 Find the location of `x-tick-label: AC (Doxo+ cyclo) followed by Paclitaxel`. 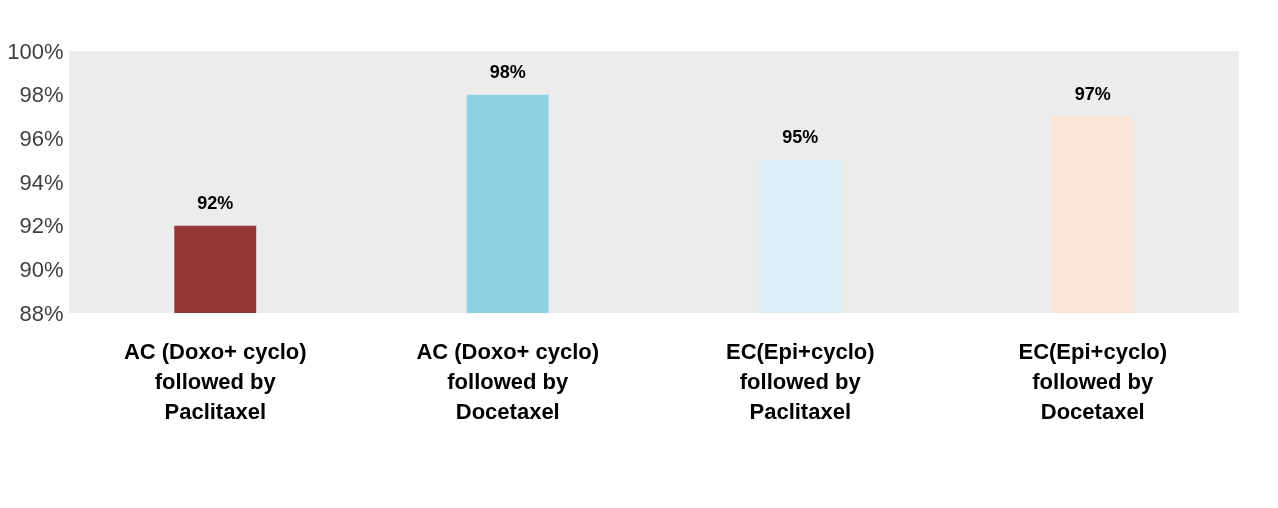

x-tick-label: AC (Doxo+ cyclo) followed by Paclitaxel is located at coordinates (215, 381).